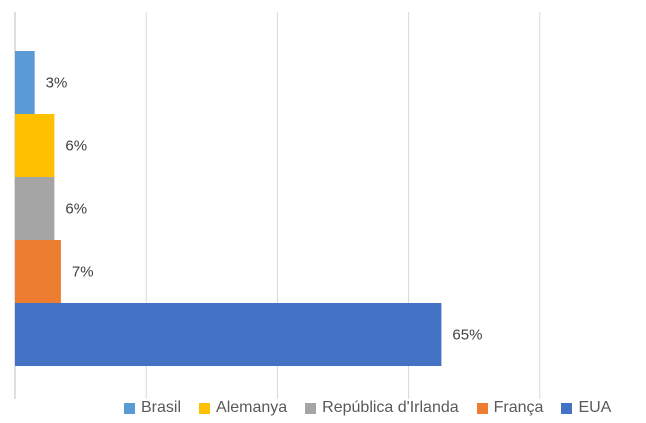 The image size is (646, 423). I want to click on data-label-brasil: 3%, so click(57, 83).